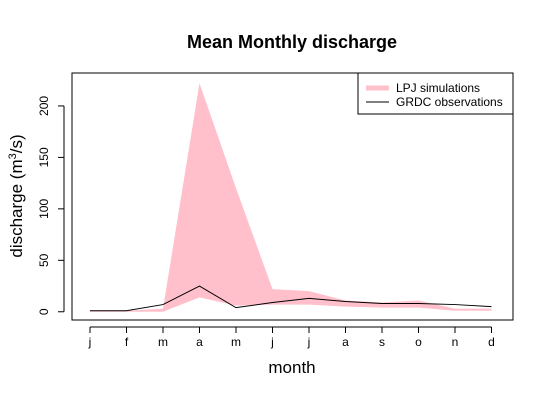 The height and width of the screenshot is (412, 550). What do you see at coordinates (44, 209) in the screenshot?
I see `y-tick-label: 100` at bounding box center [44, 209].